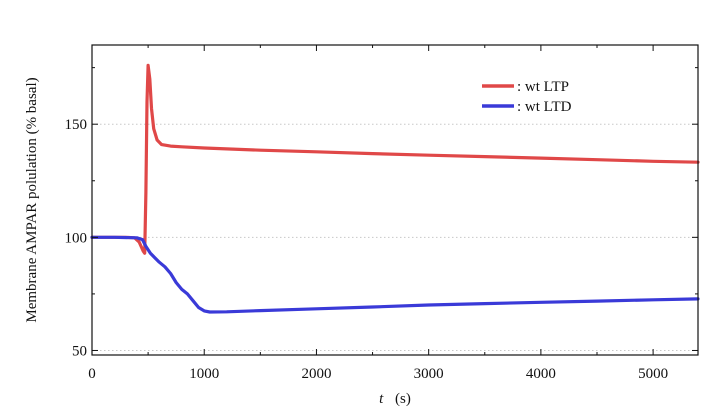 This screenshot has width=720, height=420. What do you see at coordinates (76, 125) in the screenshot?
I see `y-tick-label: 150` at bounding box center [76, 125].